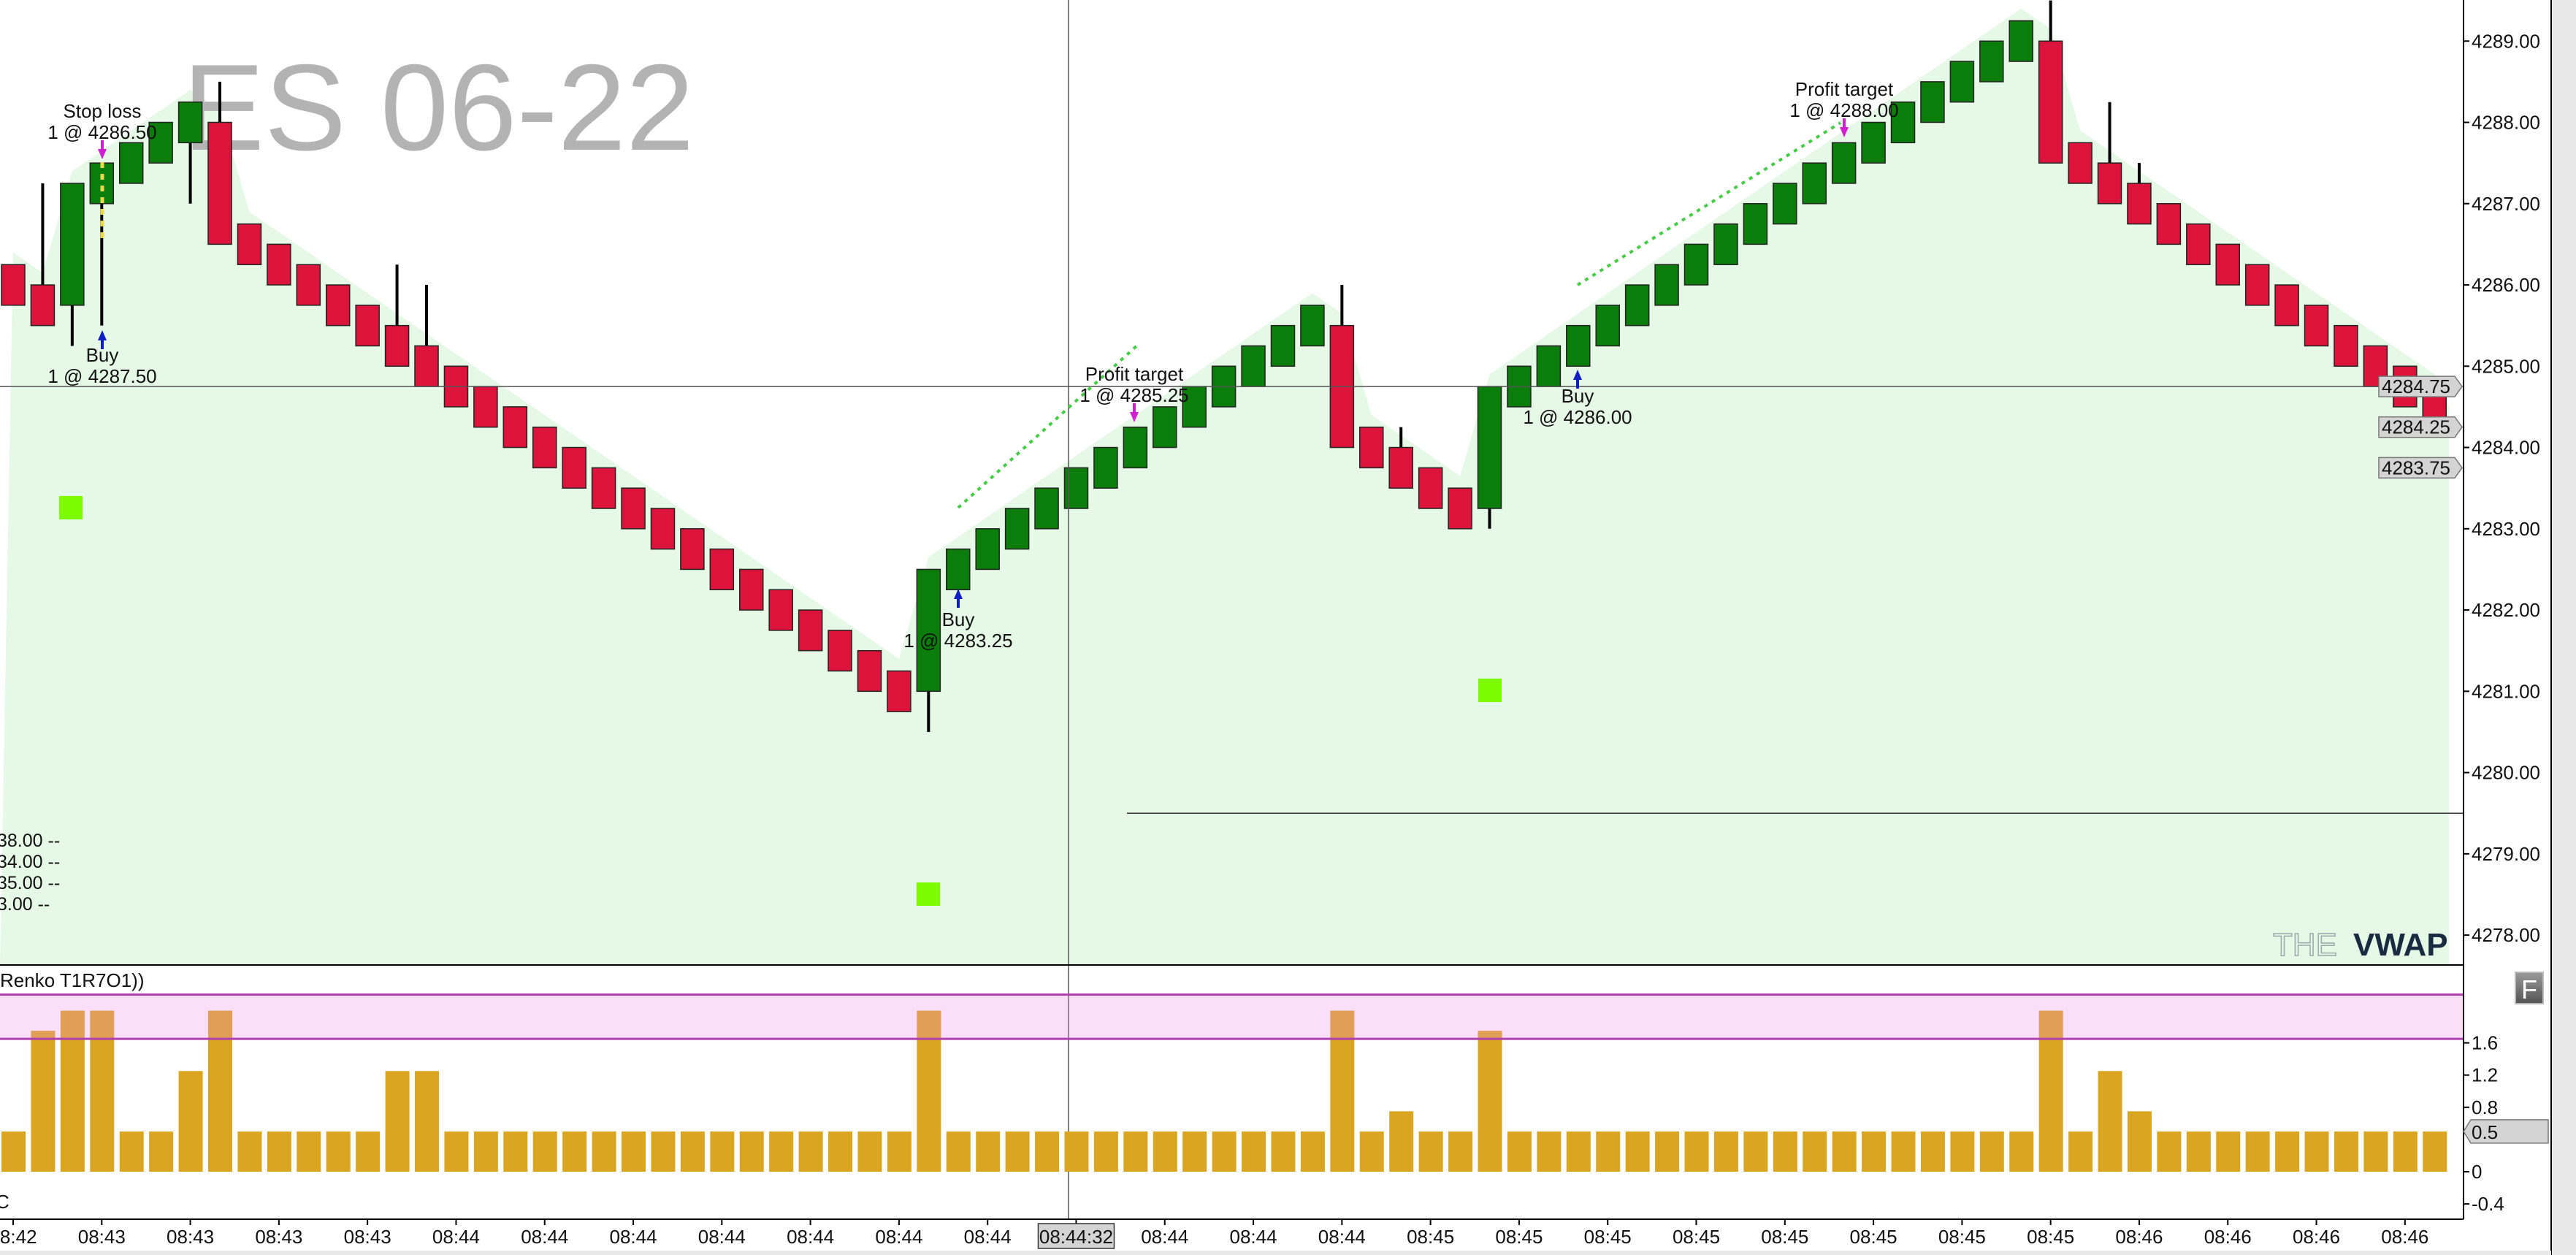  What do you see at coordinates (2506, 854) in the screenshot?
I see `price-tick-label: 4279.00` at bounding box center [2506, 854].